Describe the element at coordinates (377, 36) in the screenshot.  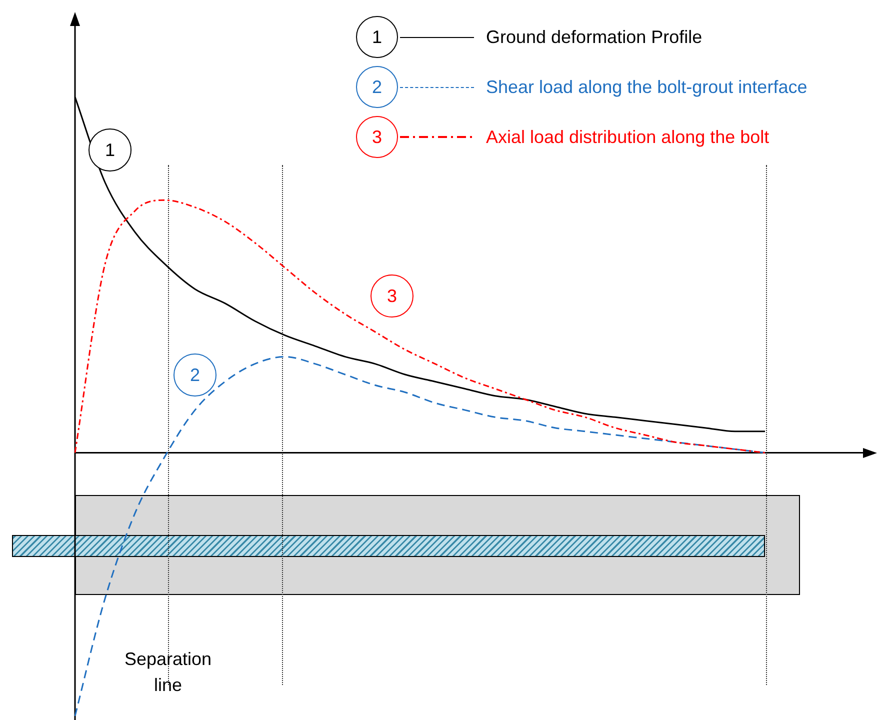
I see `text: 1` at that location.